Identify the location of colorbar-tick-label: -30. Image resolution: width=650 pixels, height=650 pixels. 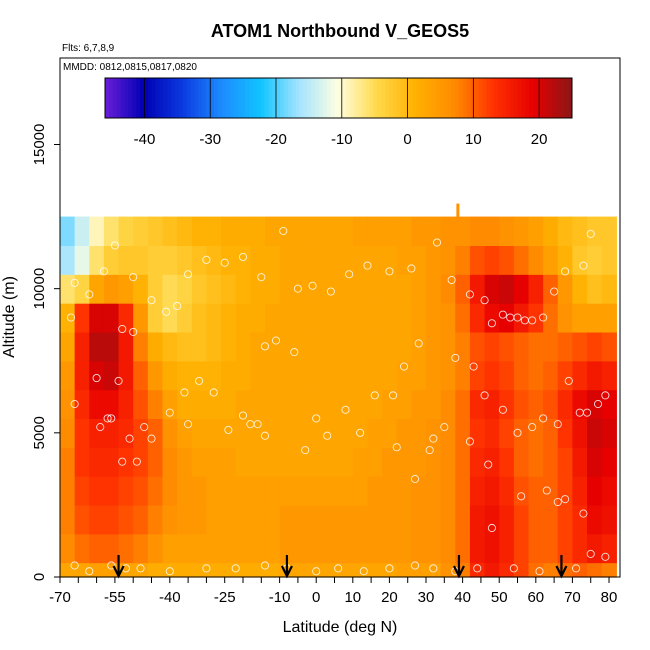
(210, 139).